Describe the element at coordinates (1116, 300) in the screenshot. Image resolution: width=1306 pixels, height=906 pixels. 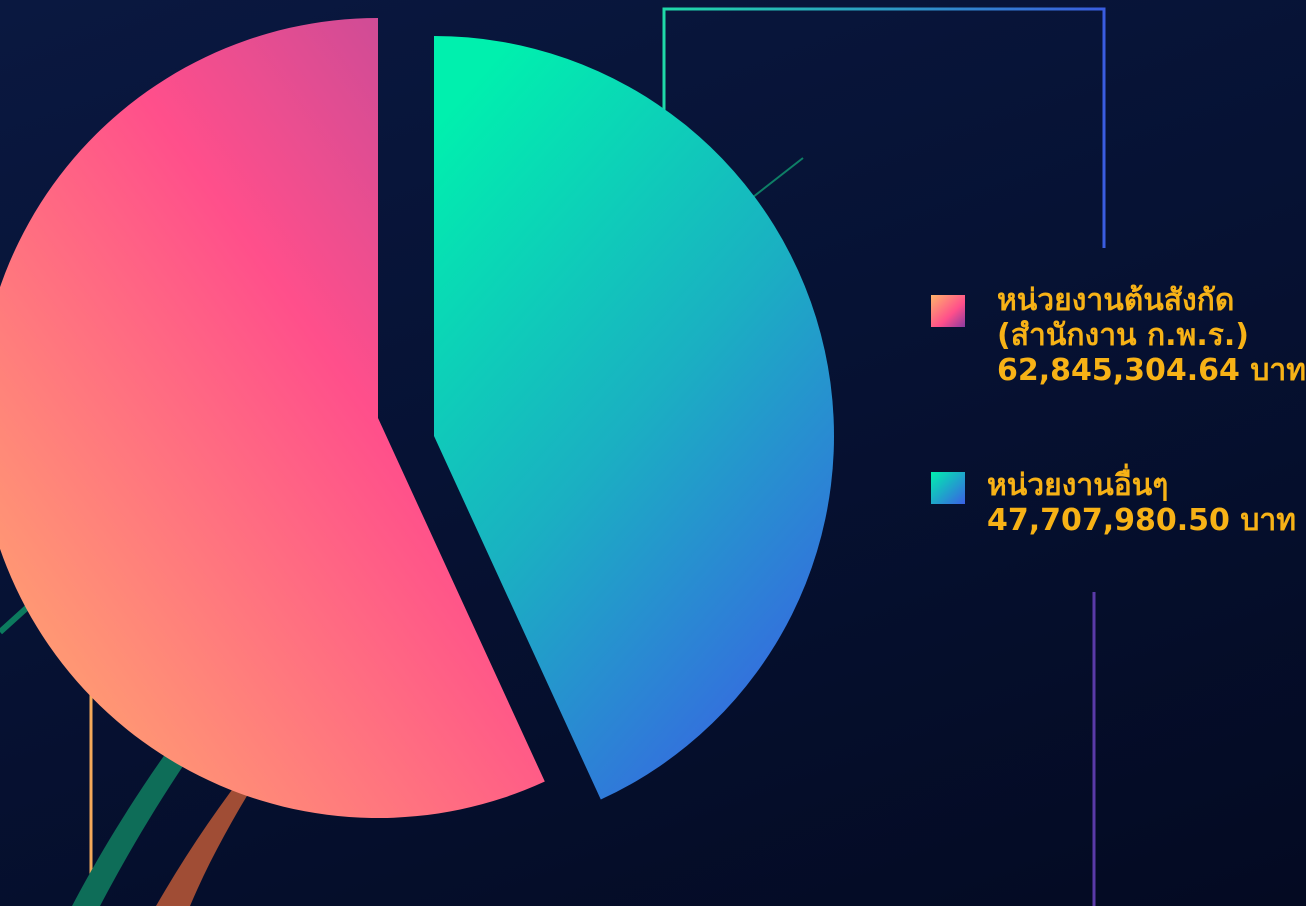
I see `legend-label-line1: หน่วยงานต้นสังกัด` at that location.